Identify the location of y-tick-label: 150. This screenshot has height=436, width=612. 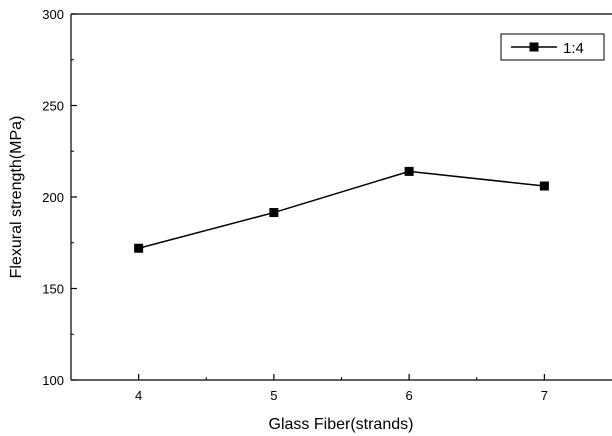
(53, 289).